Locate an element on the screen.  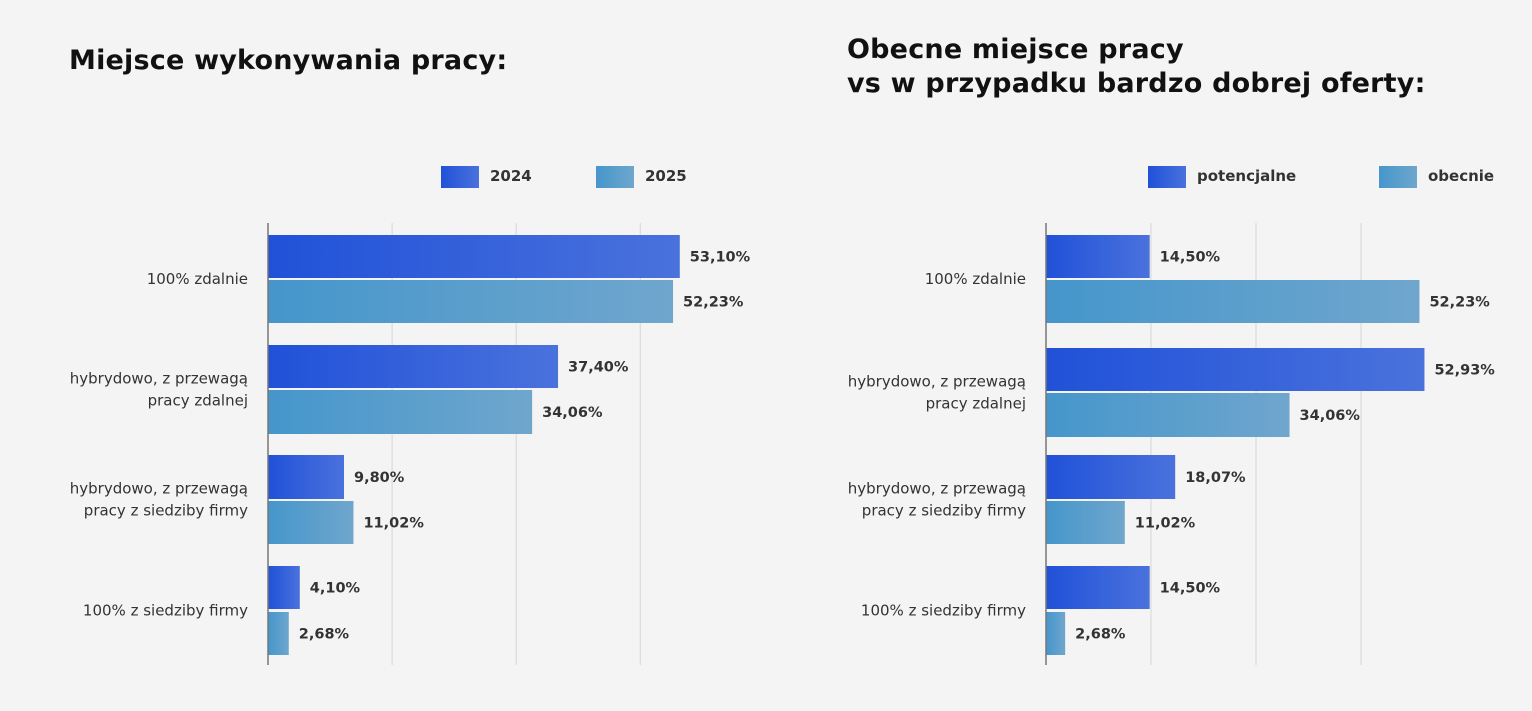
chart-2-title-line-2: vs w przypadku bardzo dobrej oferty: is located at coordinates (1136, 83).